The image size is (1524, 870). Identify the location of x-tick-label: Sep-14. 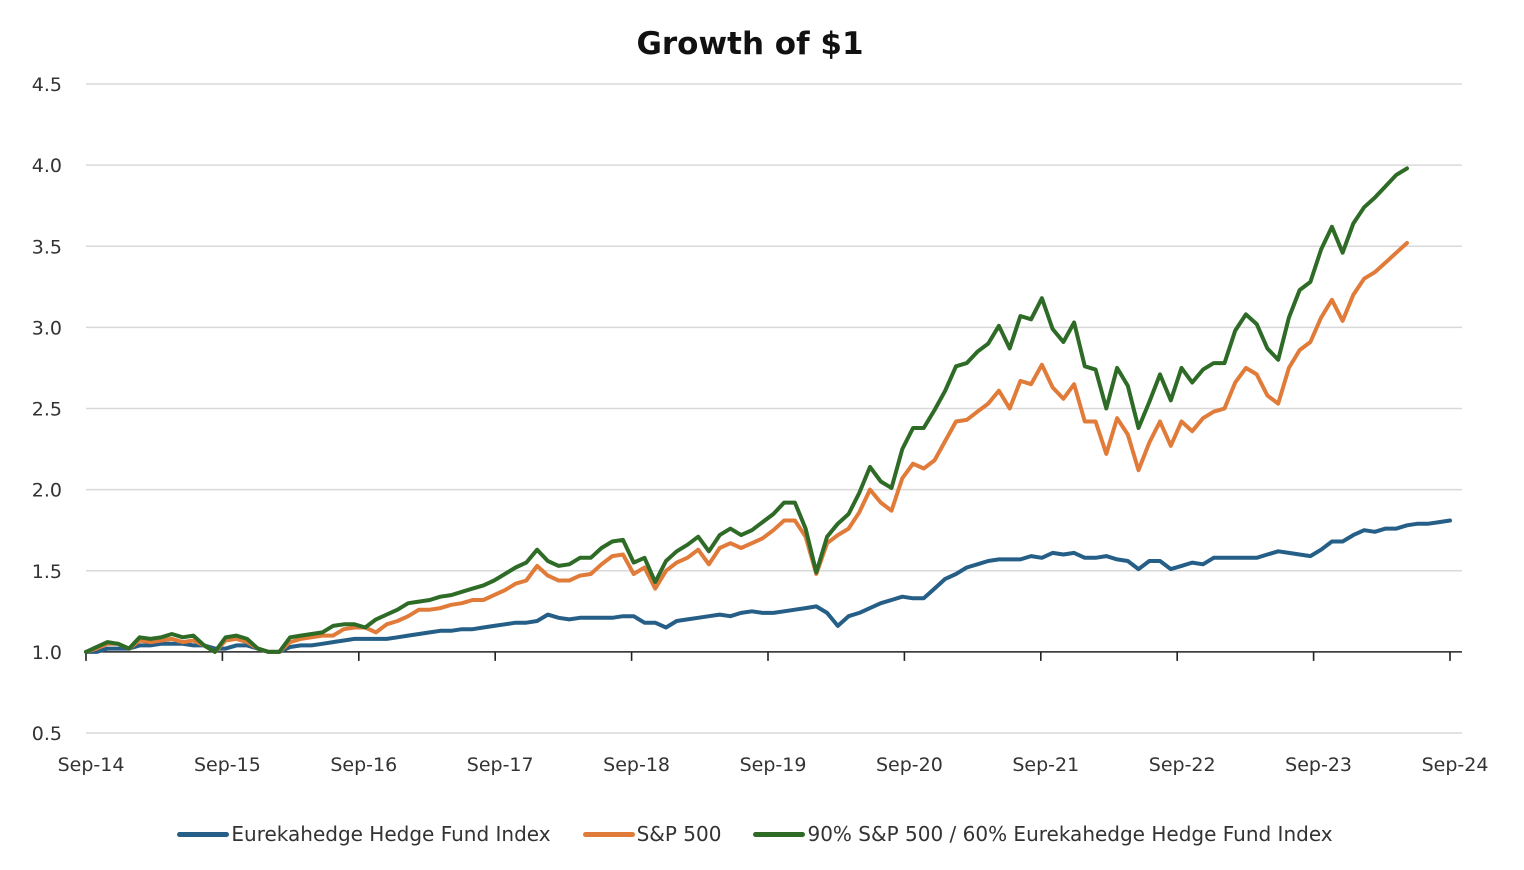
(91, 765).